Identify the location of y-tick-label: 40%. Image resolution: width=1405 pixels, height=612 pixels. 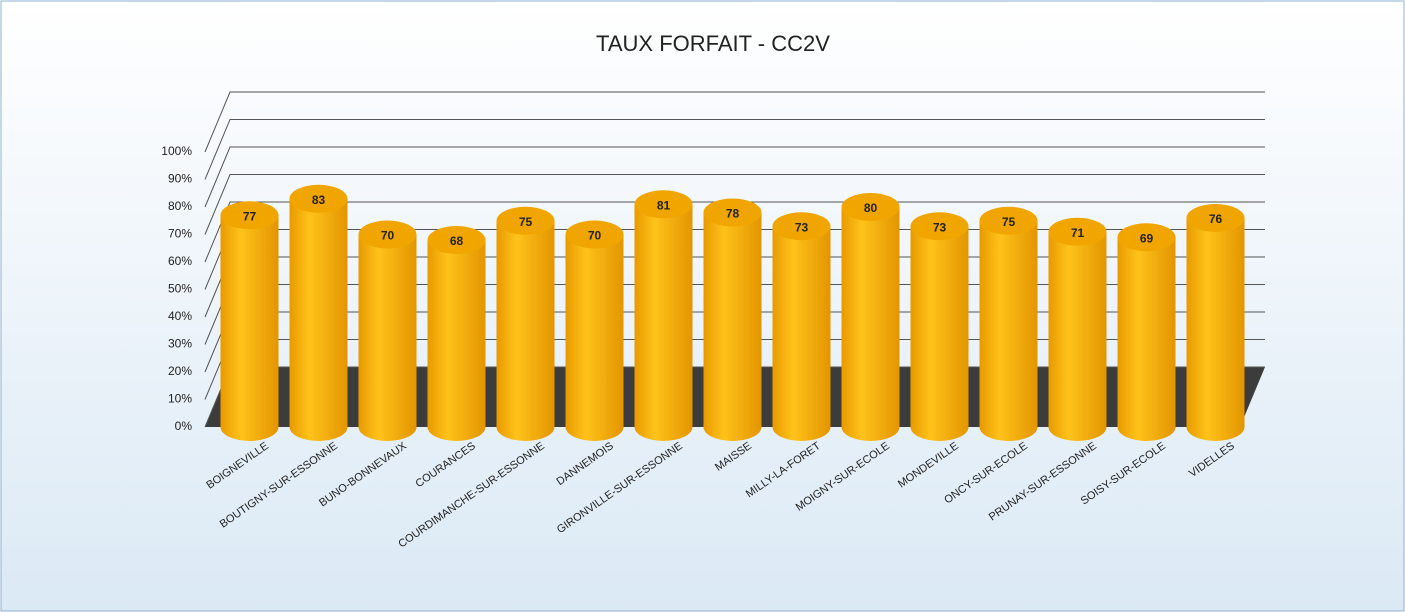
(180, 316).